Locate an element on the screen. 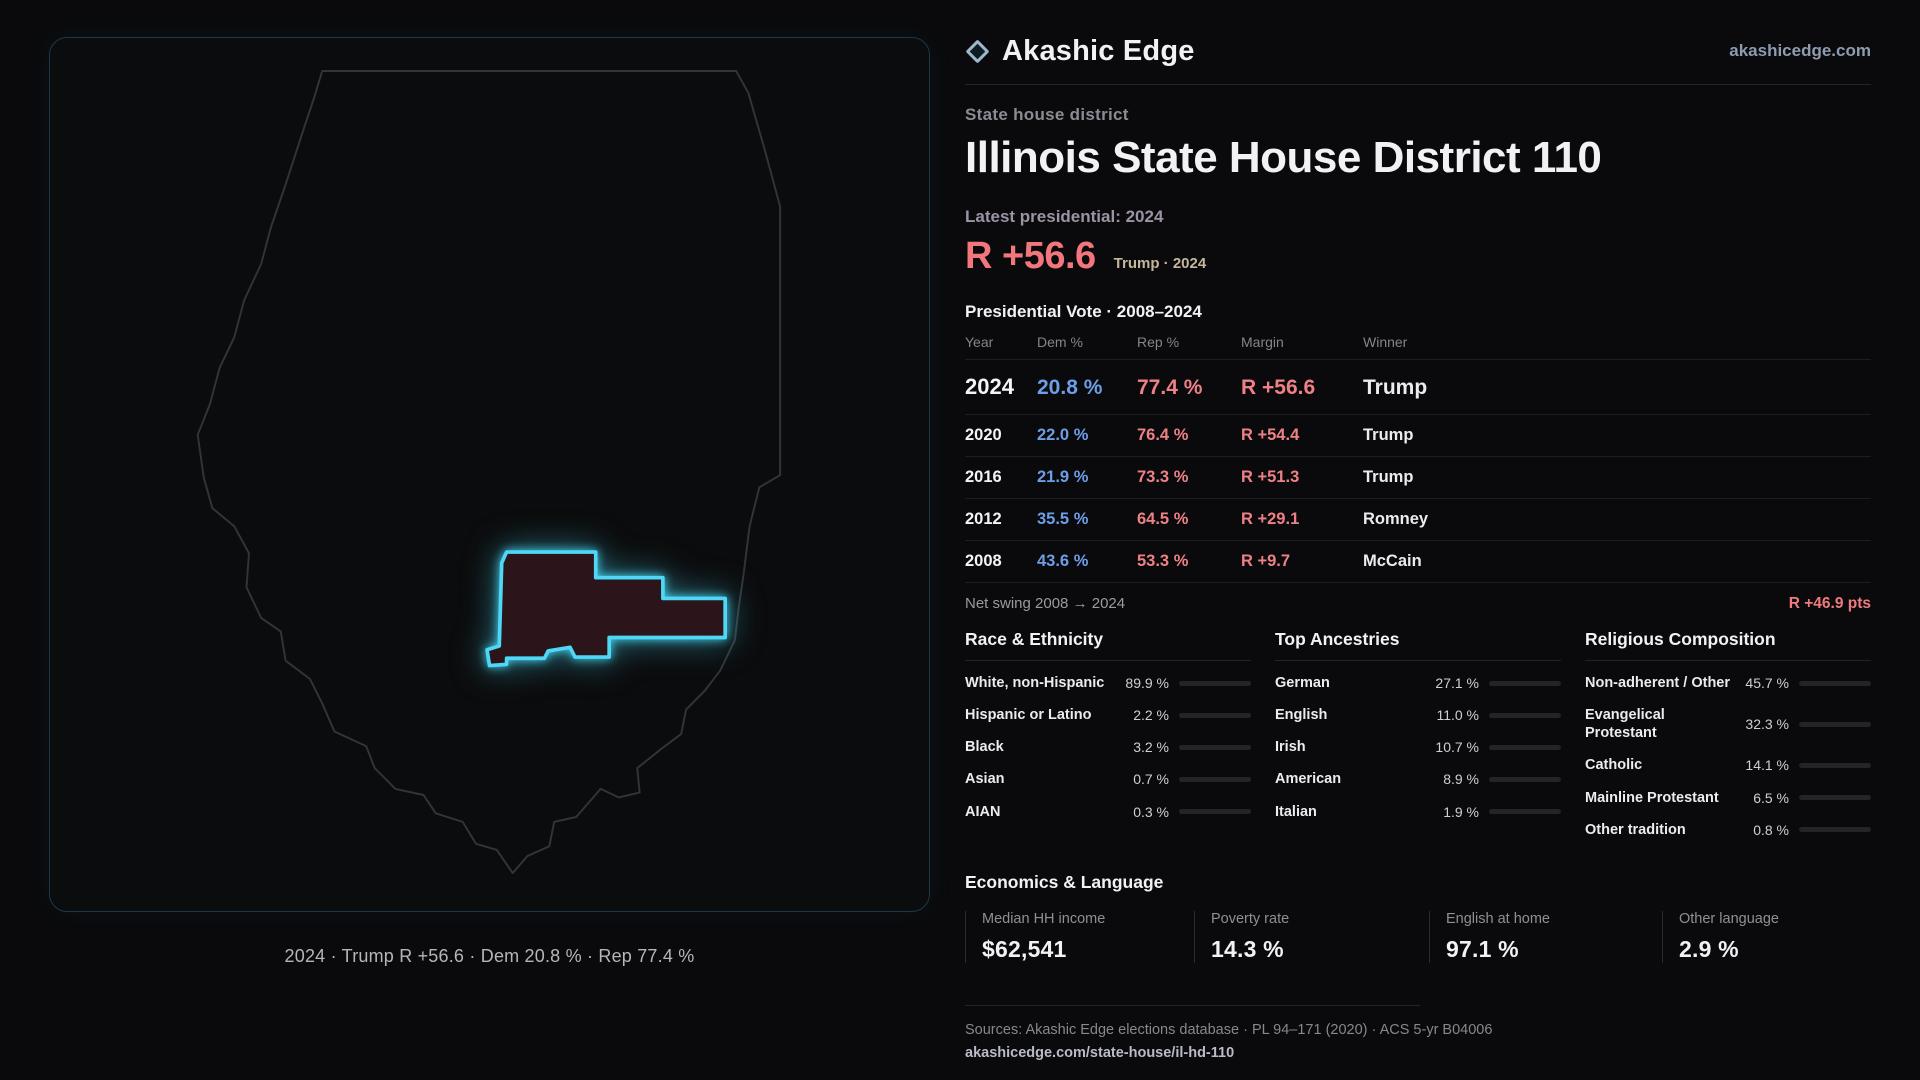 The width and height of the screenshot is (1920, 1080). demo-value: 11.0 % is located at coordinates (1457, 715).